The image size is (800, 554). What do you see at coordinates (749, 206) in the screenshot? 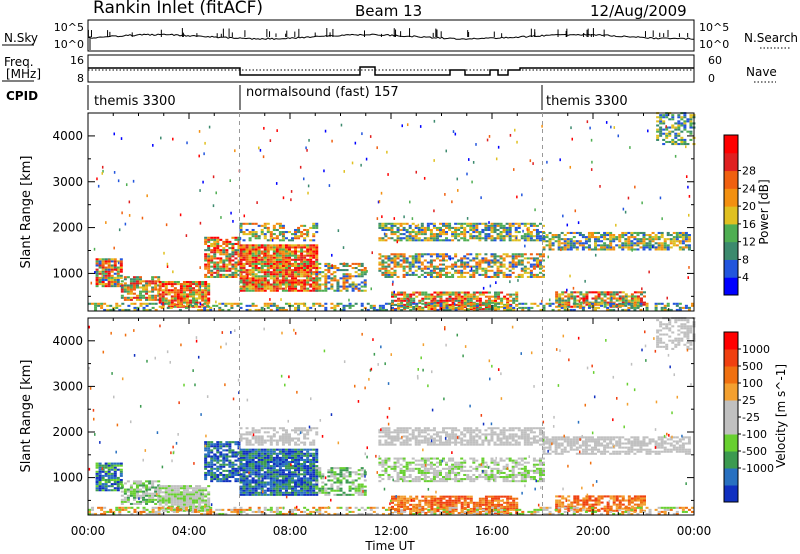
I see `power-colorbar-tick: 20` at bounding box center [749, 206].